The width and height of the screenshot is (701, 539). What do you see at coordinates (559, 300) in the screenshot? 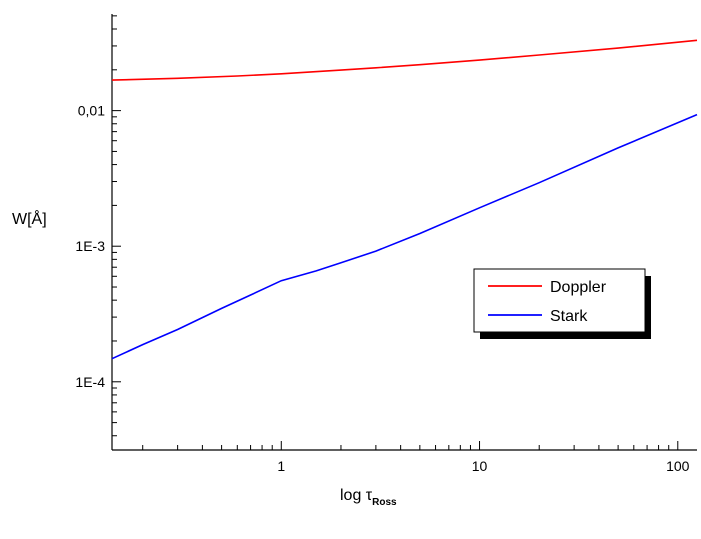
I see `legend-box` at bounding box center [559, 300].